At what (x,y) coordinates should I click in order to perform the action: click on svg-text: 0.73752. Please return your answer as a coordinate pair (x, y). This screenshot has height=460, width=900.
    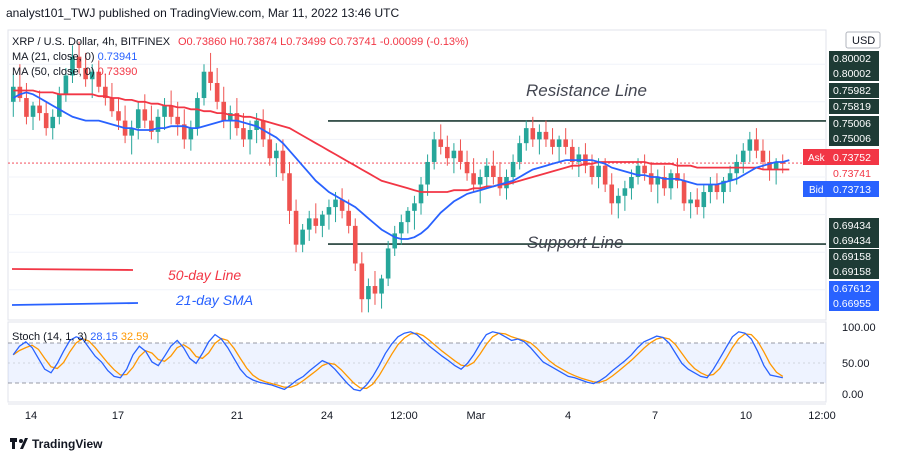
    Looking at the image, I should click on (852, 158).